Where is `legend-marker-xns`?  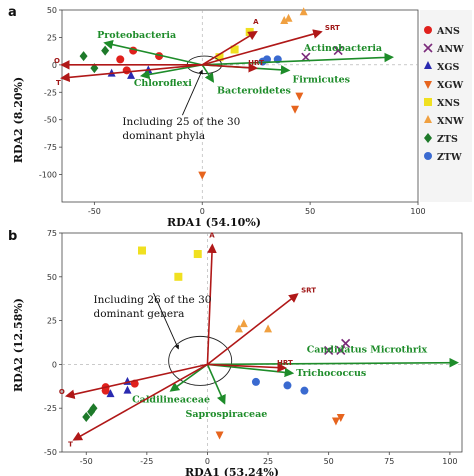
legend-marker-xns is located at coordinates (428, 102).